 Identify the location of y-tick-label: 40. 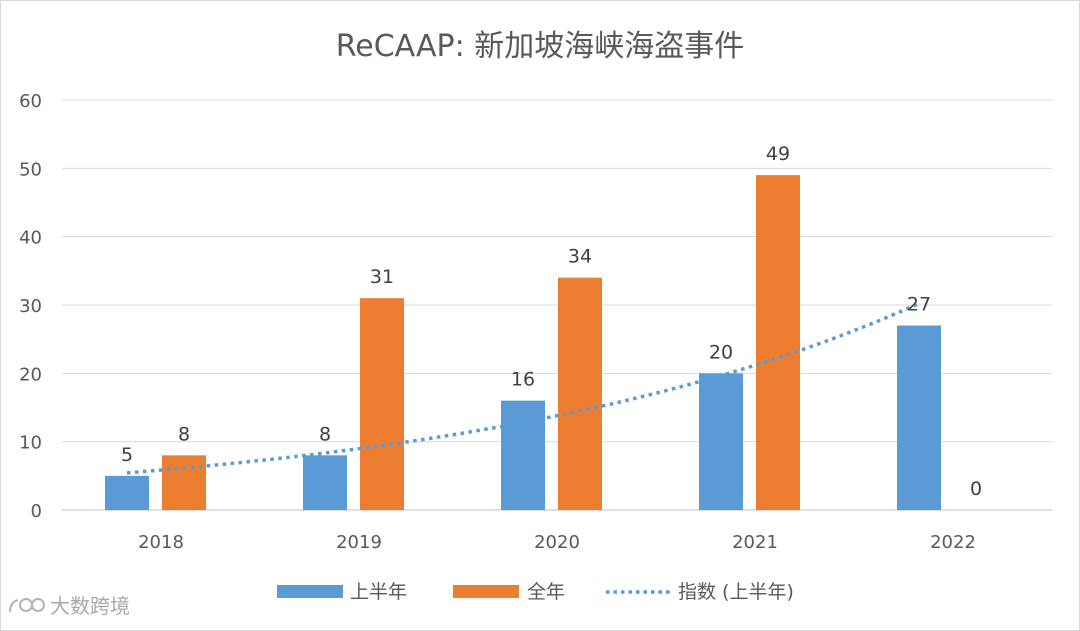
(30, 238).